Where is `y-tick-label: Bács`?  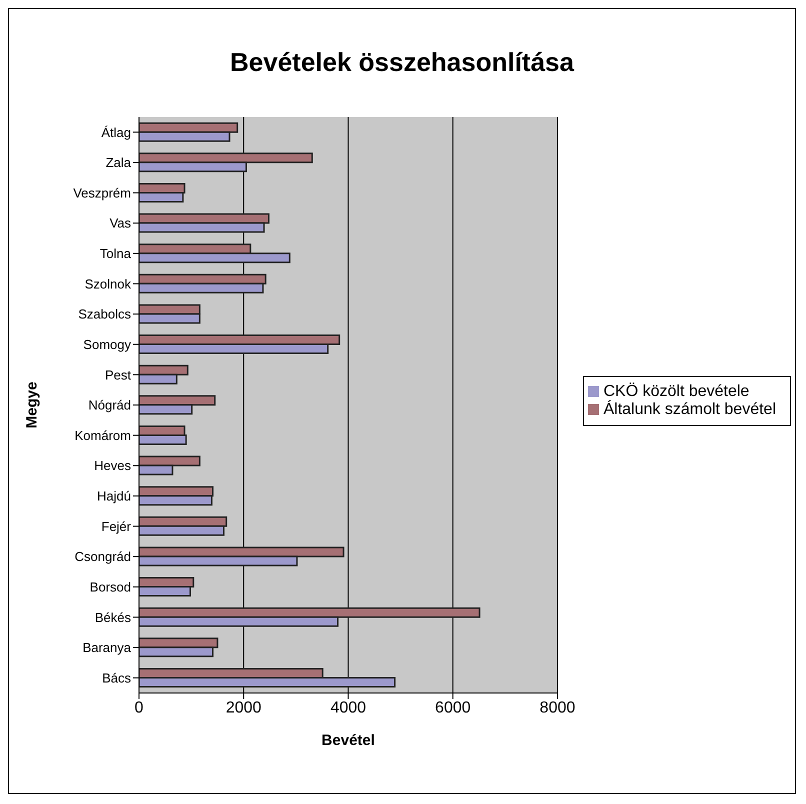
y-tick-label: Bács is located at coordinates (117, 678).